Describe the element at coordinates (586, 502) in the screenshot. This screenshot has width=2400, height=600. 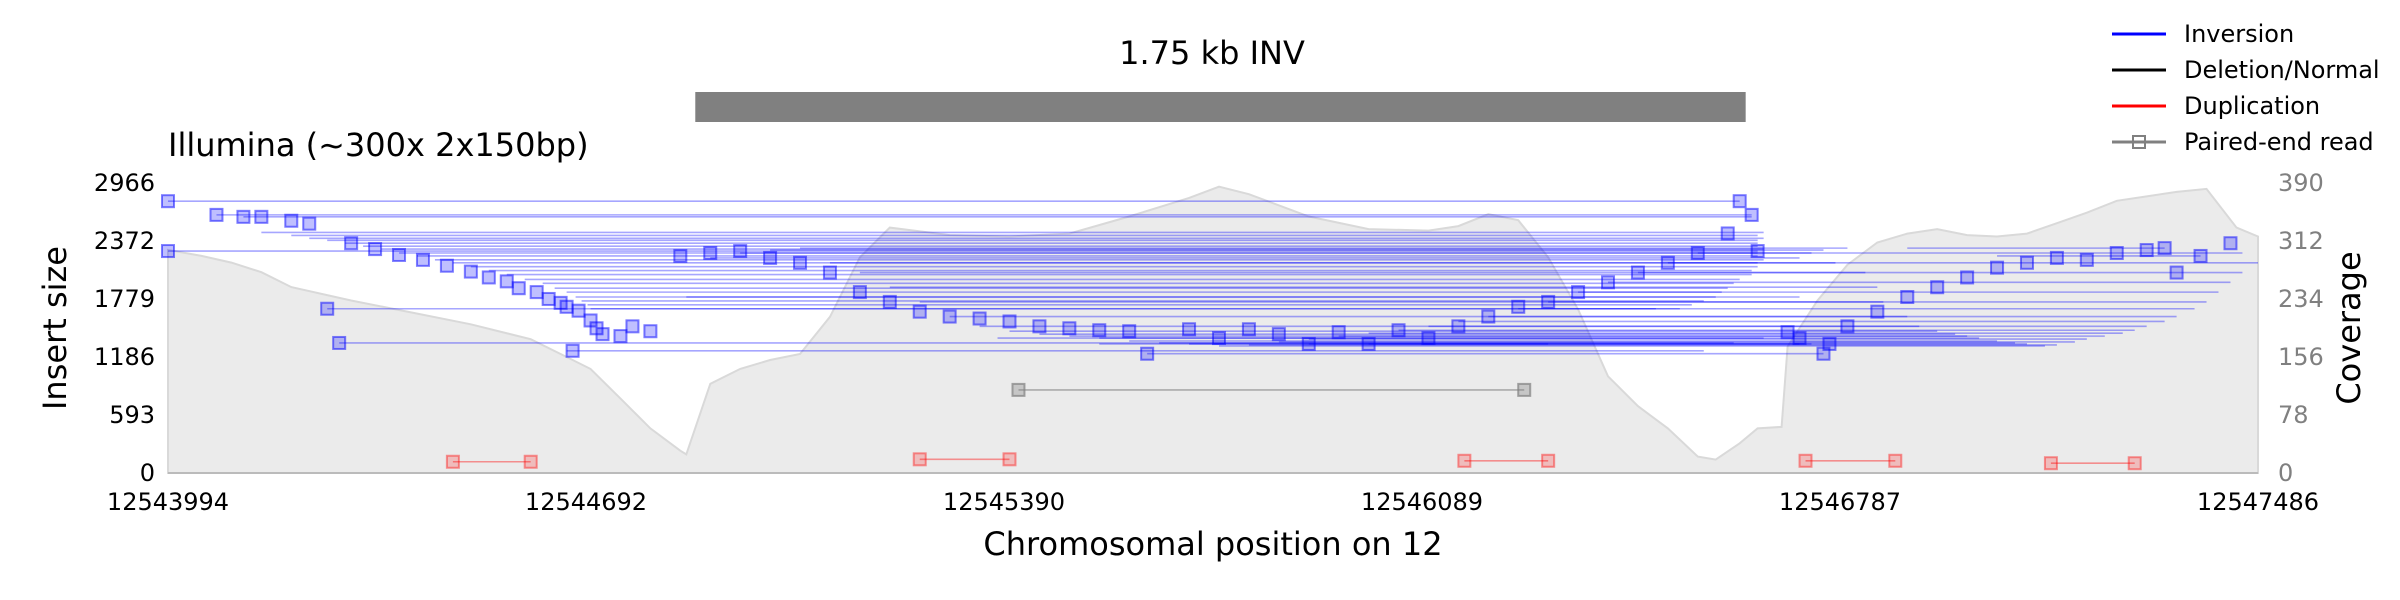
I see `x-tick-label-1: 12544692` at that location.